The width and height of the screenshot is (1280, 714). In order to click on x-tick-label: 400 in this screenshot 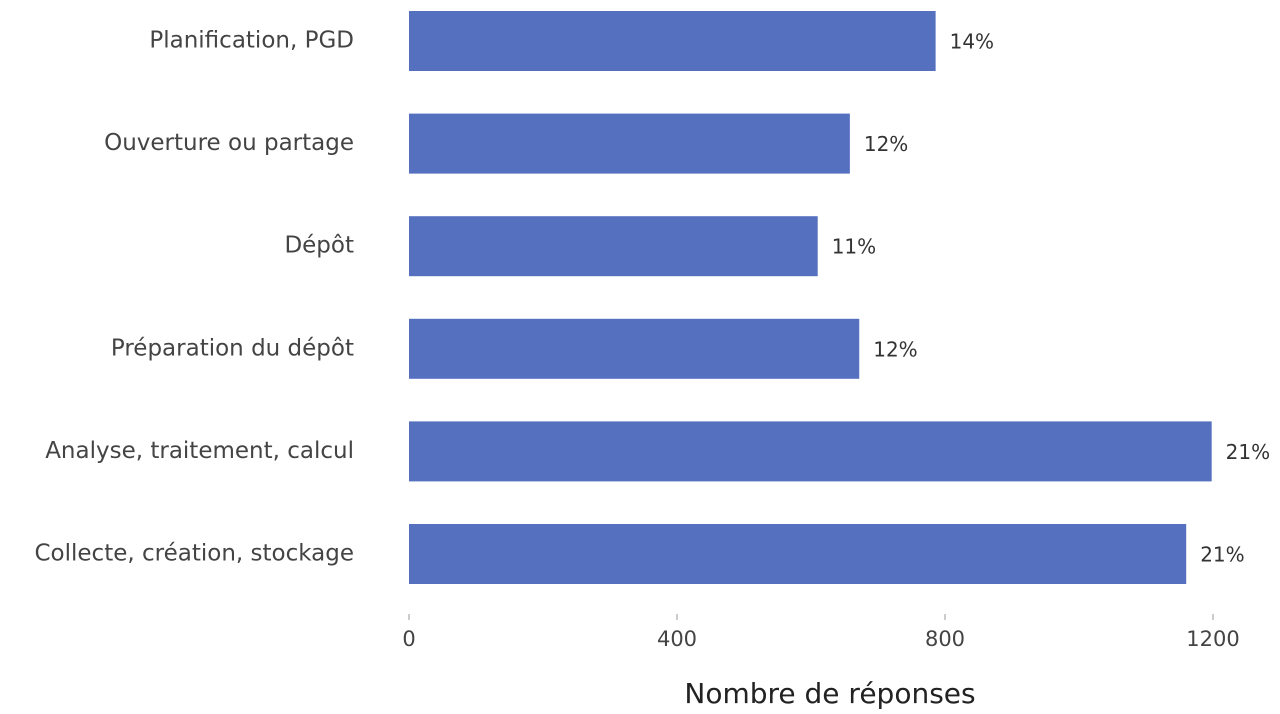, I will do `click(677, 639)`.